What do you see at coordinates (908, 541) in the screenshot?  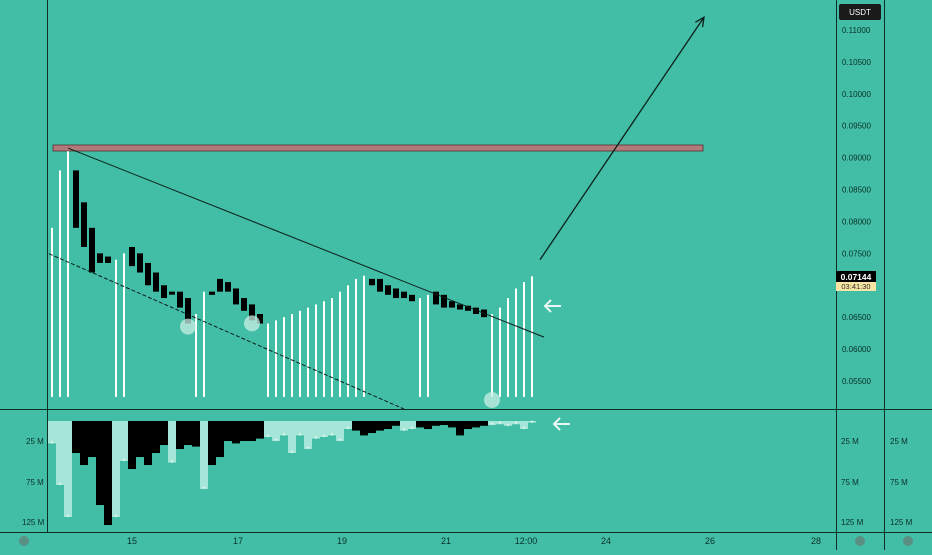 I see `log-scale-icon` at bounding box center [908, 541].